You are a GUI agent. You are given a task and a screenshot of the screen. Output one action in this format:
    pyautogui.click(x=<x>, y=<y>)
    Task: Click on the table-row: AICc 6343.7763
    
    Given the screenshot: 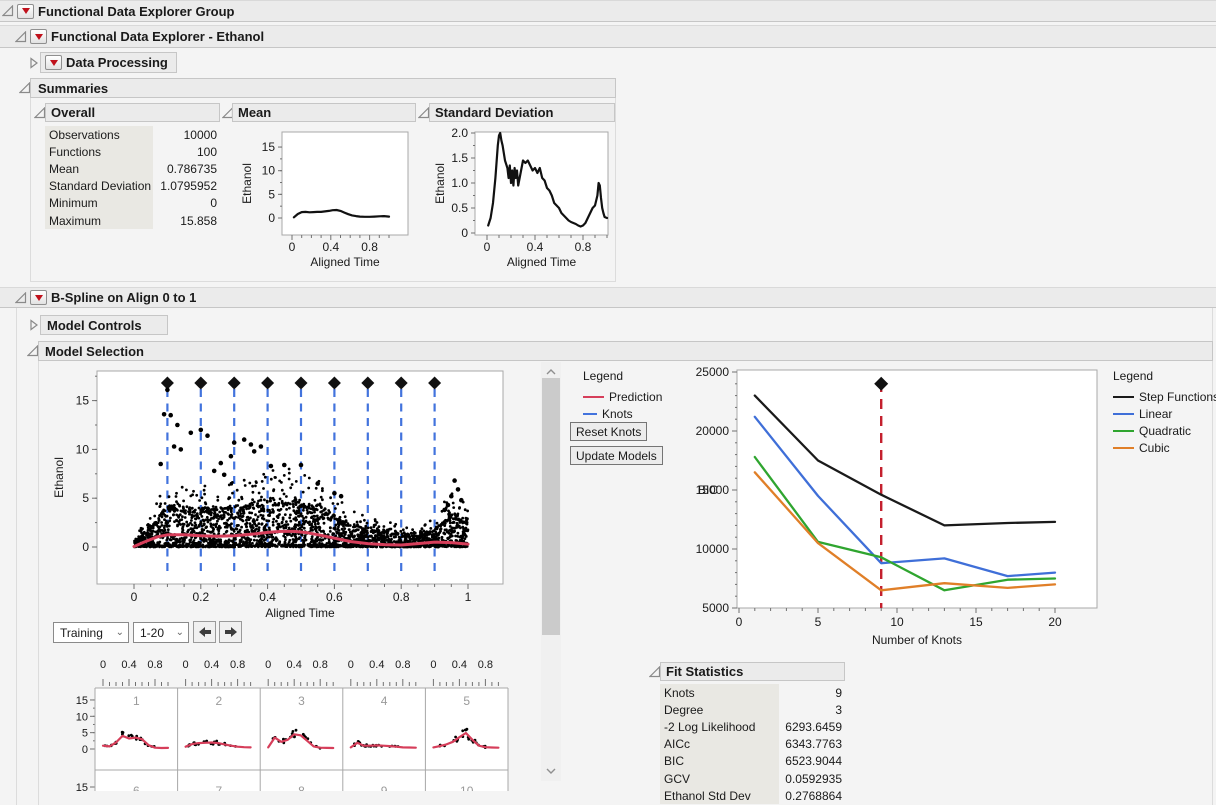 What is the action you would take?
    pyautogui.click(x=752, y=744)
    